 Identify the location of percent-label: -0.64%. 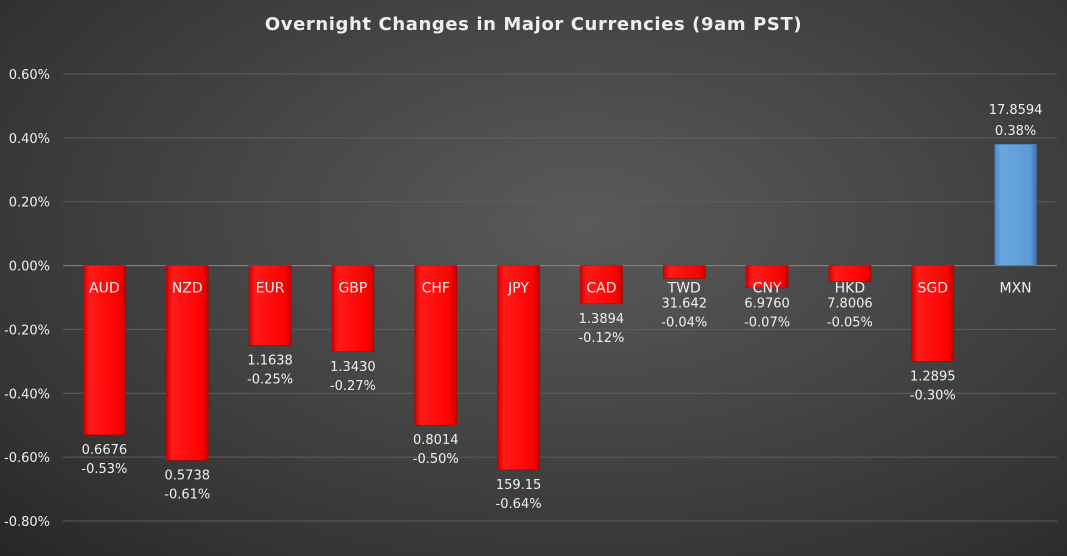
(519, 504).